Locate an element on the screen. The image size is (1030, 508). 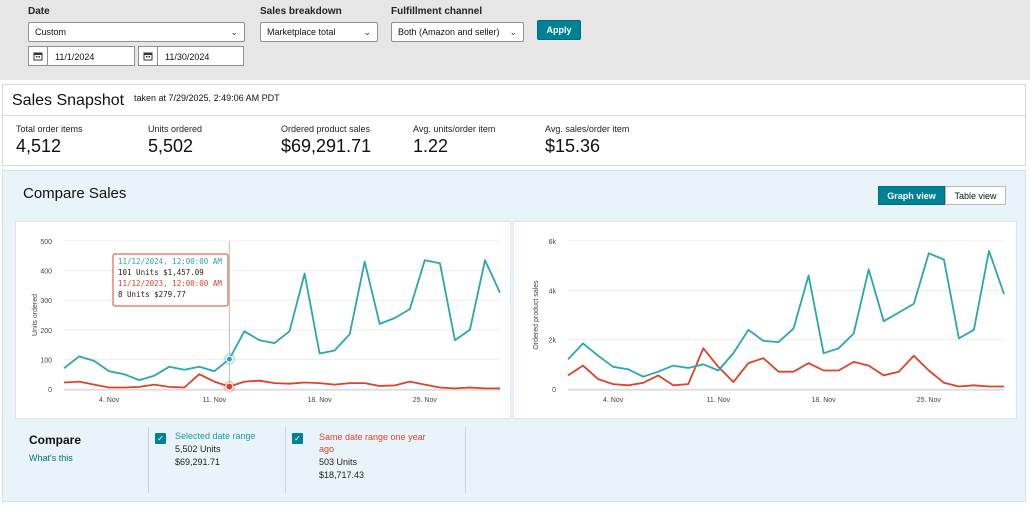
metric-value: $69,291.71 is located at coordinates (326, 146).